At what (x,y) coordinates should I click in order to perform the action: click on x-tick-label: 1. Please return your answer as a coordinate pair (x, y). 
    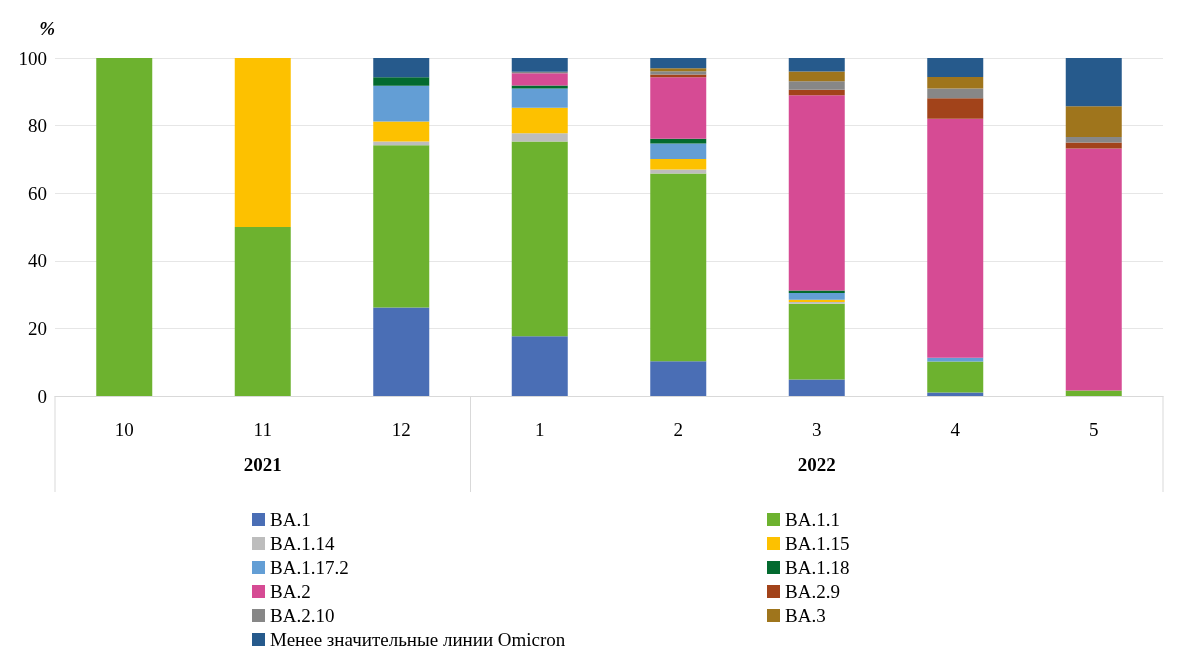
    Looking at the image, I should click on (540, 429).